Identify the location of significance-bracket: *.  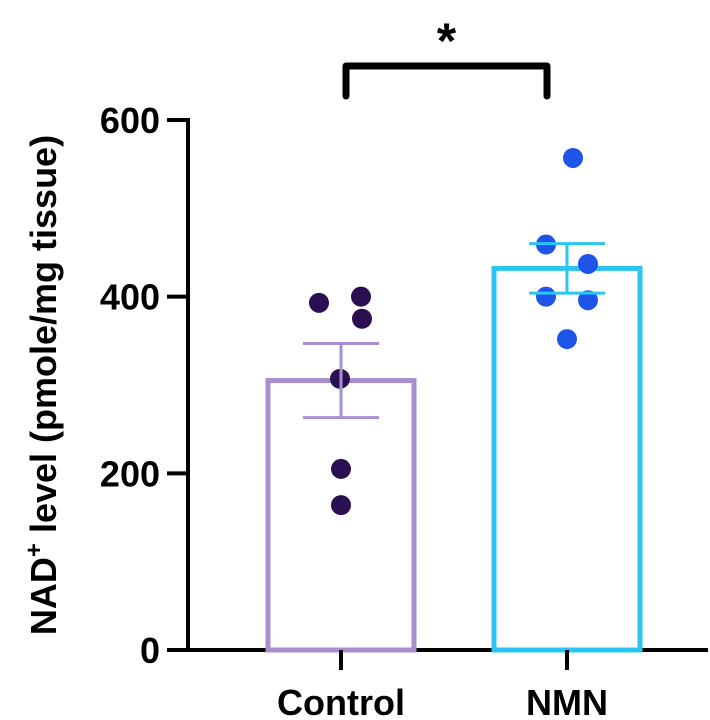
(446, 56).